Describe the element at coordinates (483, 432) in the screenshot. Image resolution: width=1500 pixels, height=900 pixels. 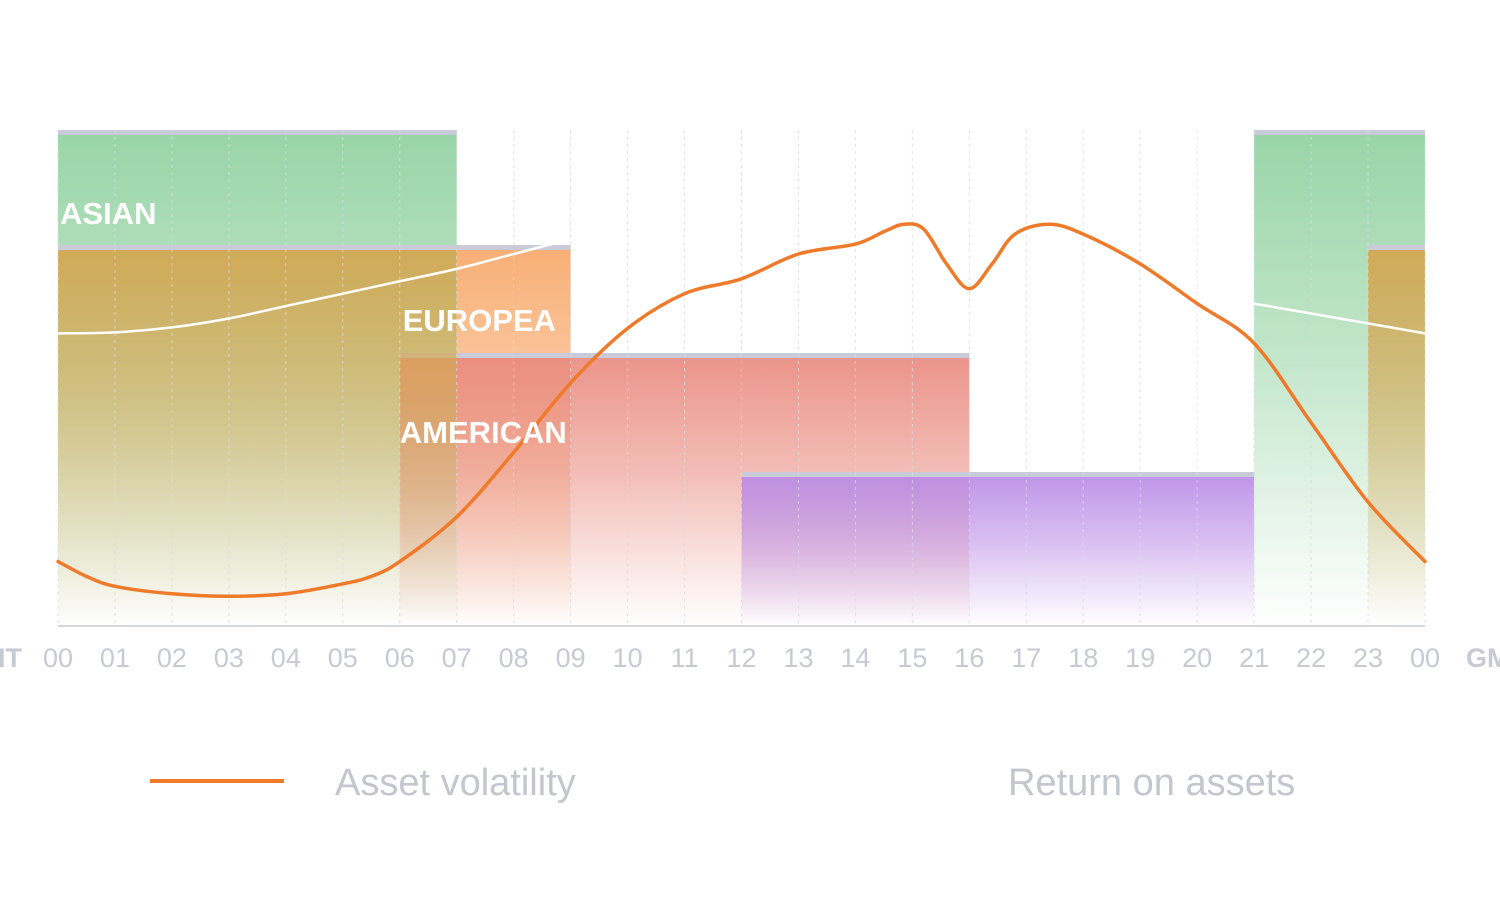
I see `session-label-american: AMERICAN` at that location.